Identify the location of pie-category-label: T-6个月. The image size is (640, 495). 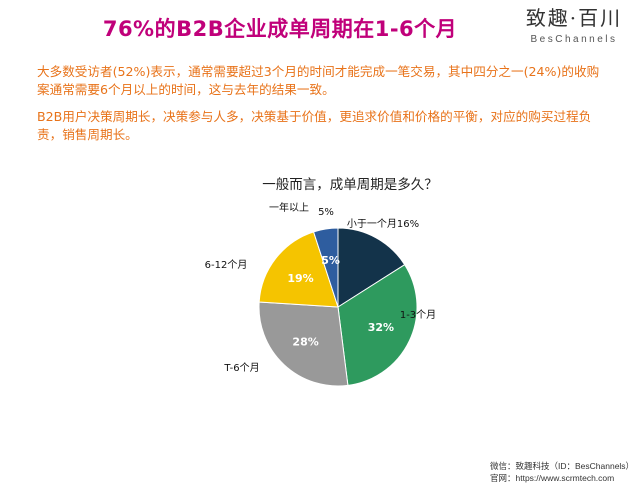
(241, 368).